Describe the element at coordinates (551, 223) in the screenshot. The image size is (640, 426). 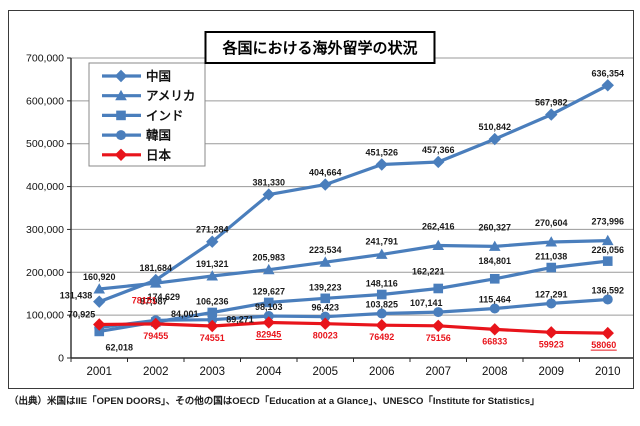
I see `data-label: 270,604` at that location.